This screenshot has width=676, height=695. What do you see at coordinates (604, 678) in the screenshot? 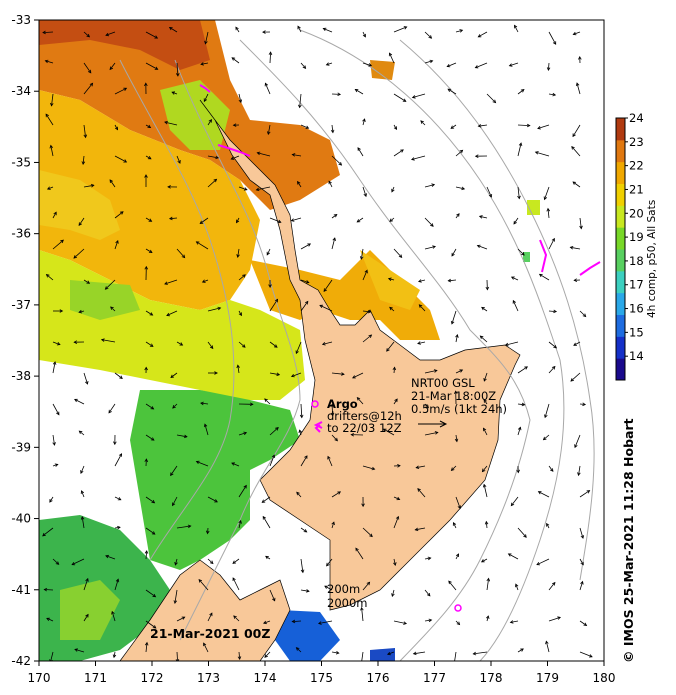
I see `x-tick-label: 180` at bounding box center [604, 678].